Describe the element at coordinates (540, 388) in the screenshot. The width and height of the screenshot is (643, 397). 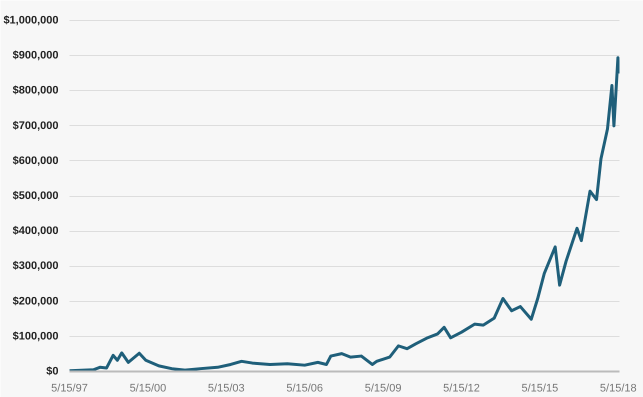
I see `x-tick-label: 5/15/15` at that location.